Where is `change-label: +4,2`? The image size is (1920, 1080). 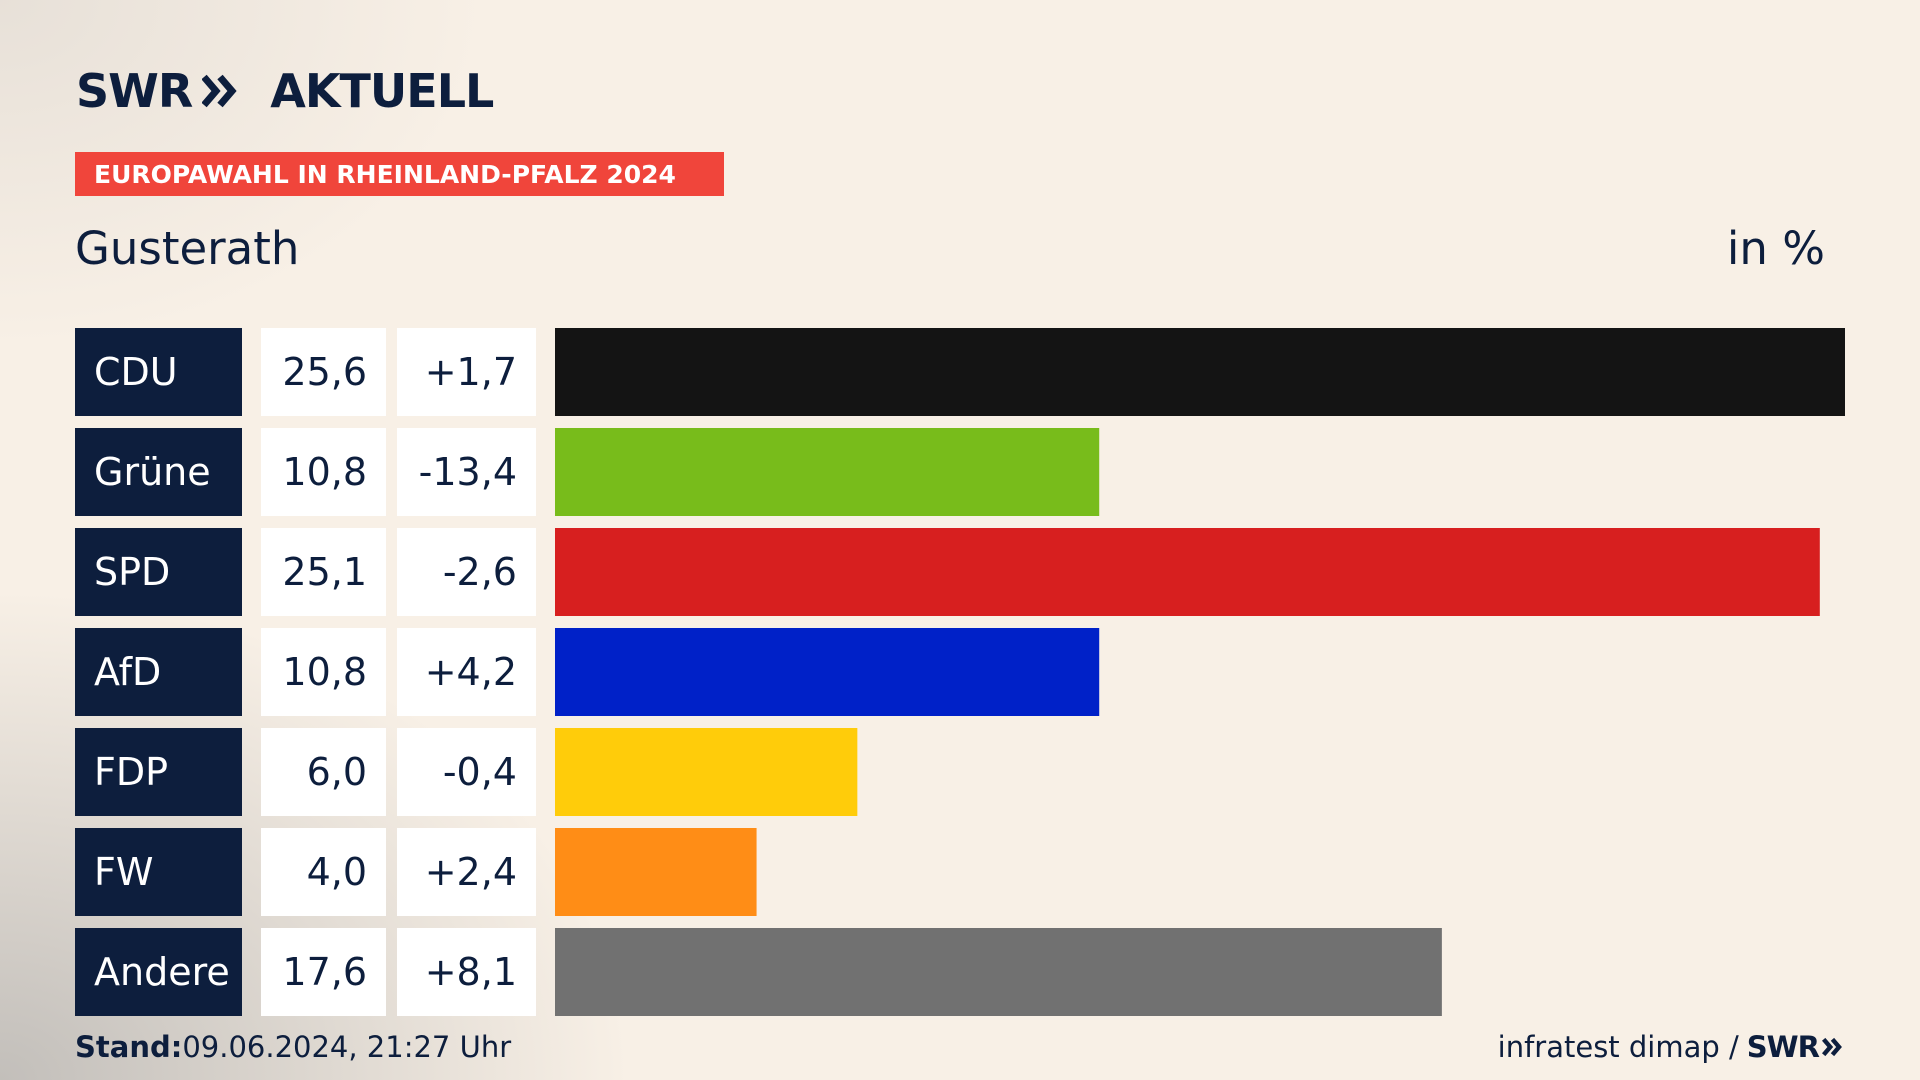
change-label: +4,2 is located at coordinates (471, 672).